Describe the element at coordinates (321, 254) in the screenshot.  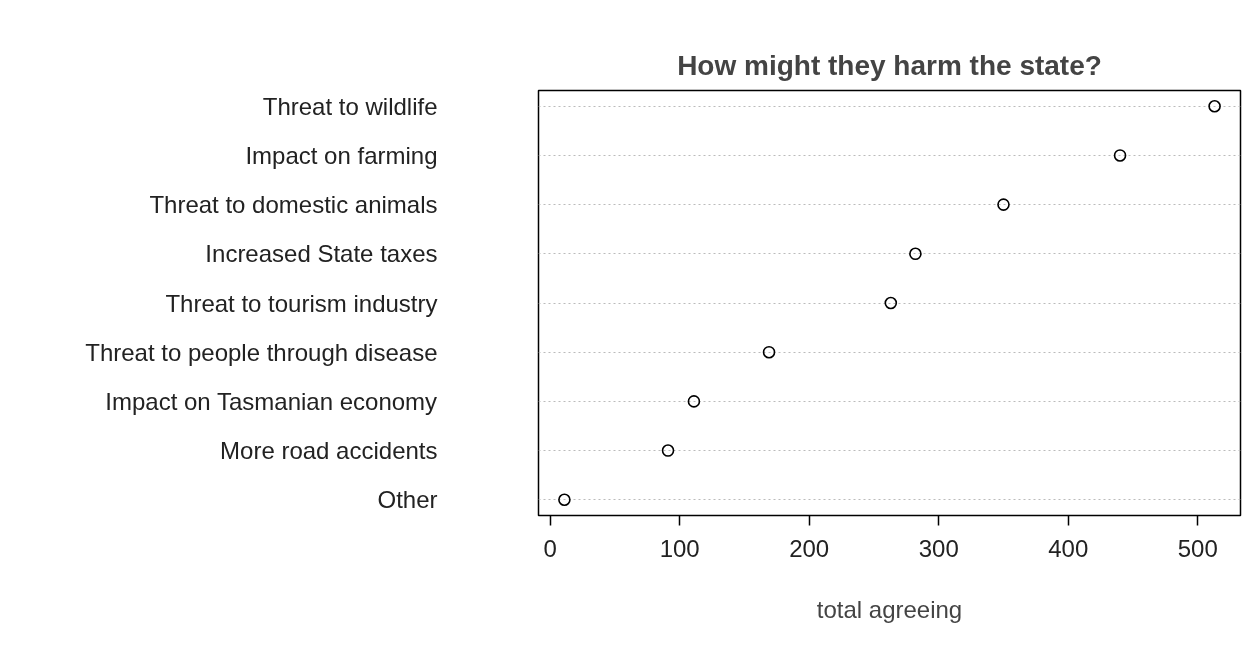
I see `y-tick-label: Increased State taxes` at that location.